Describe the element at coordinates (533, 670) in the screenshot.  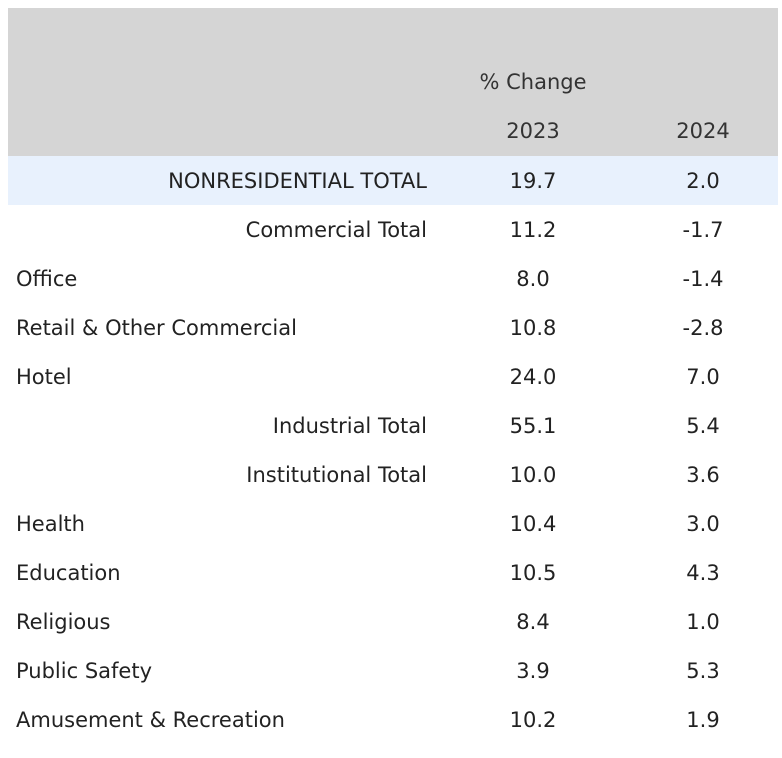
I see `value-2023: 3.9` at that location.